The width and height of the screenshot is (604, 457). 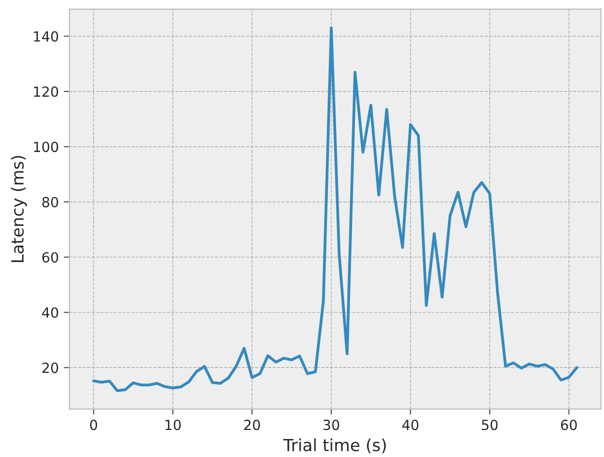 What do you see at coordinates (50, 368) in the screenshot?
I see `y-tick-label: 20` at bounding box center [50, 368].